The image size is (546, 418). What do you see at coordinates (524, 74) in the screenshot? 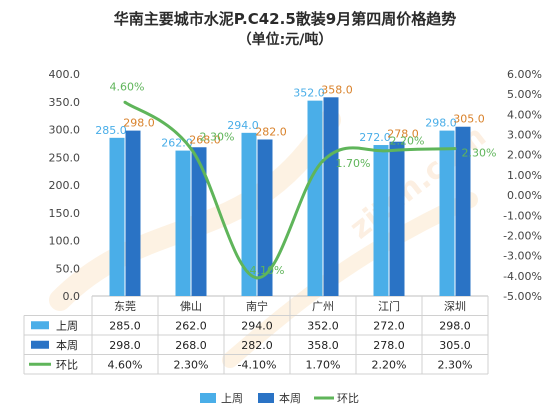
I see `right-tick-label: 6.00%` at bounding box center [524, 74].